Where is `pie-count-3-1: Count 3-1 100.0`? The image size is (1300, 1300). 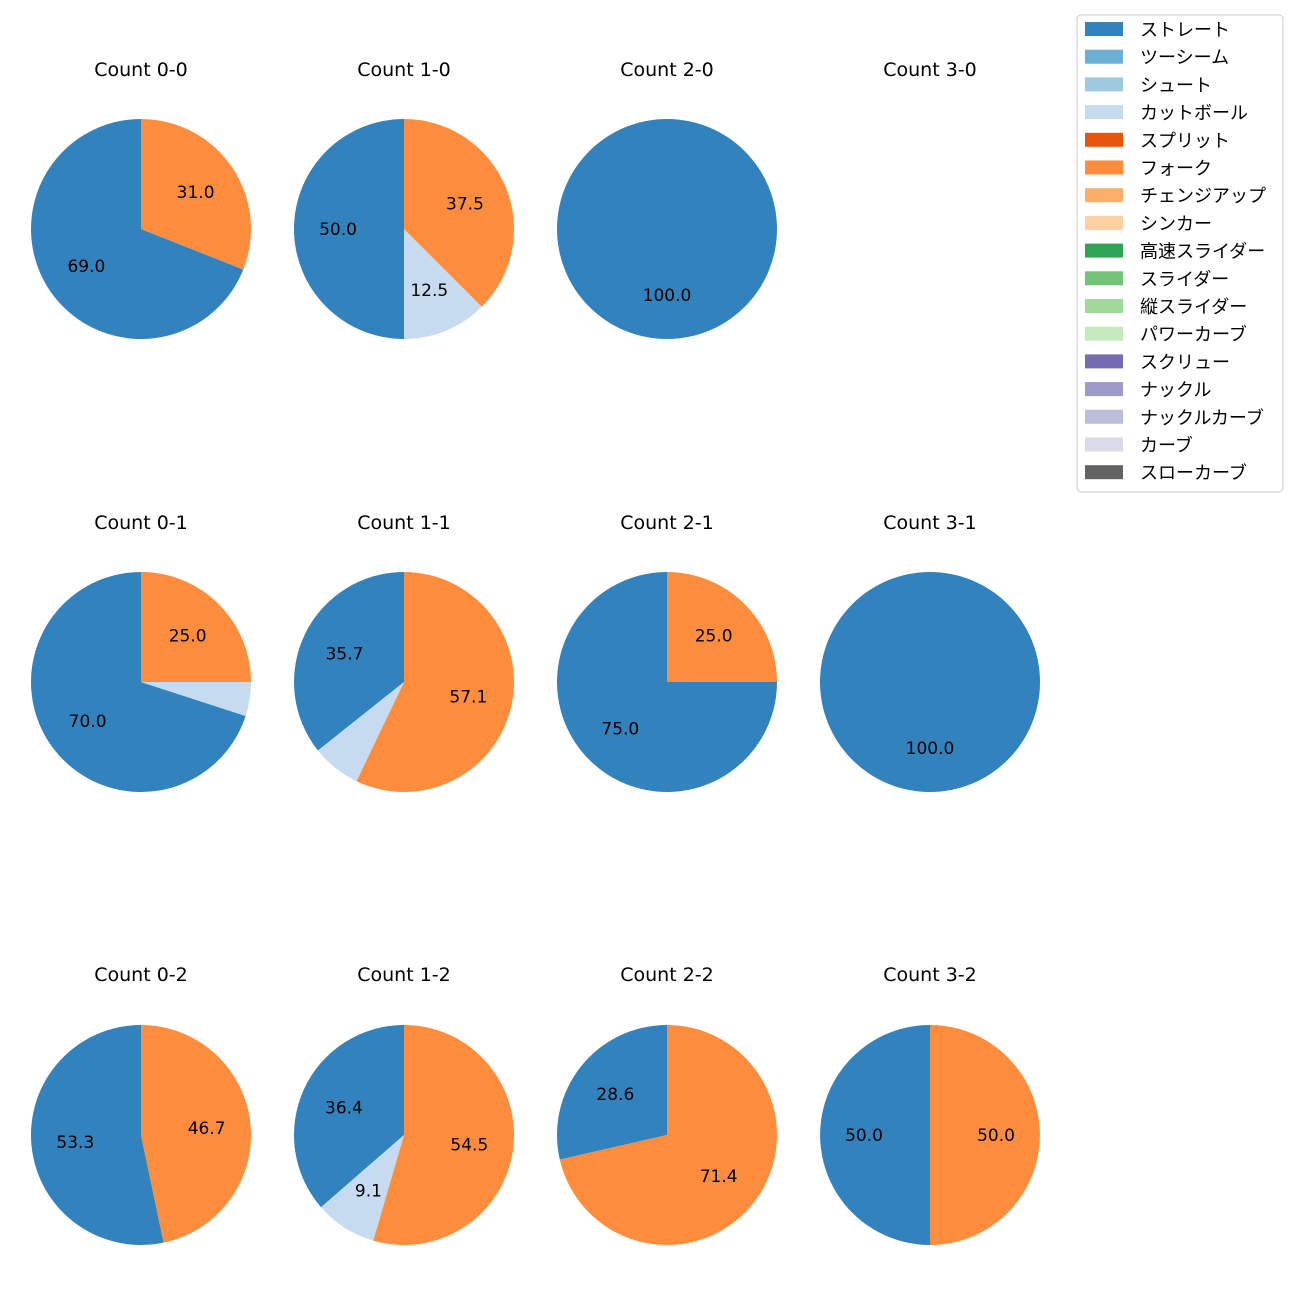 pie-count-3-1: Count 3-1 100.0 is located at coordinates (930, 652).